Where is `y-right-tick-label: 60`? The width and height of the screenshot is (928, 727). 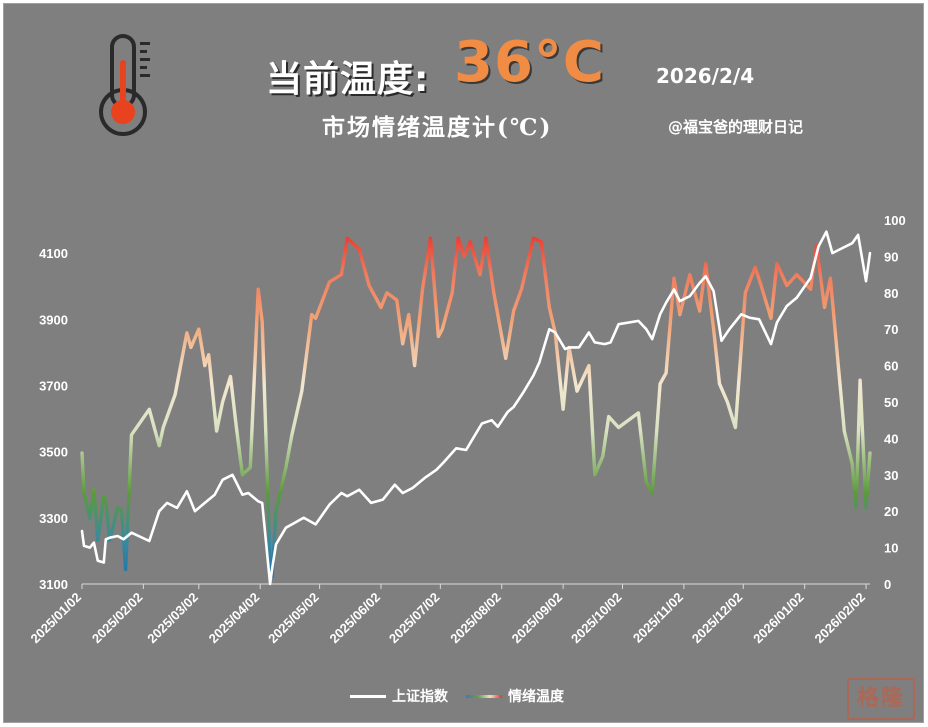 y-right-tick-label: 60 is located at coordinates (891, 366).